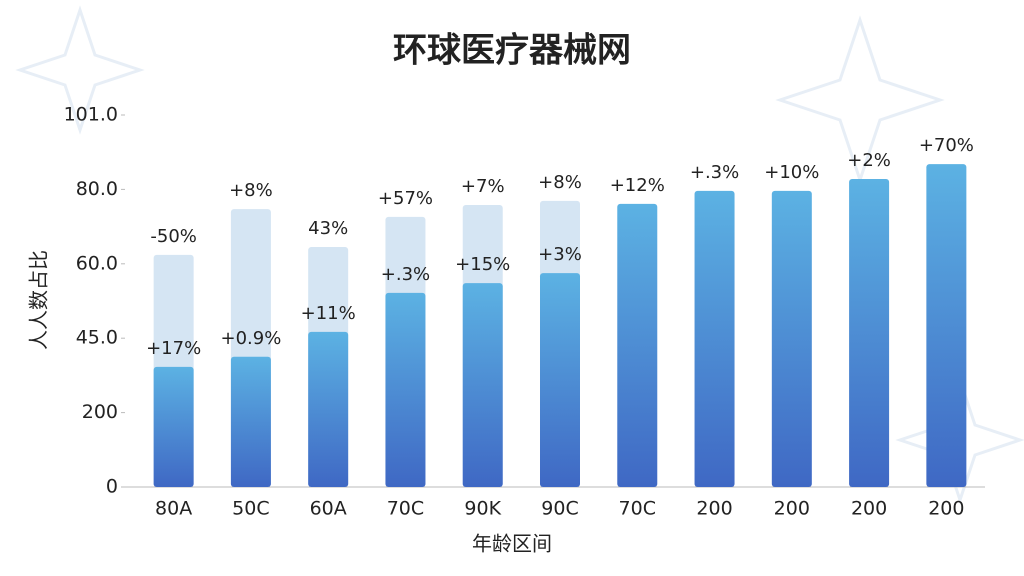 The image size is (1024, 576). What do you see at coordinates (97, 189) in the screenshot?
I see `y-tick-label: 80.0` at bounding box center [97, 189].